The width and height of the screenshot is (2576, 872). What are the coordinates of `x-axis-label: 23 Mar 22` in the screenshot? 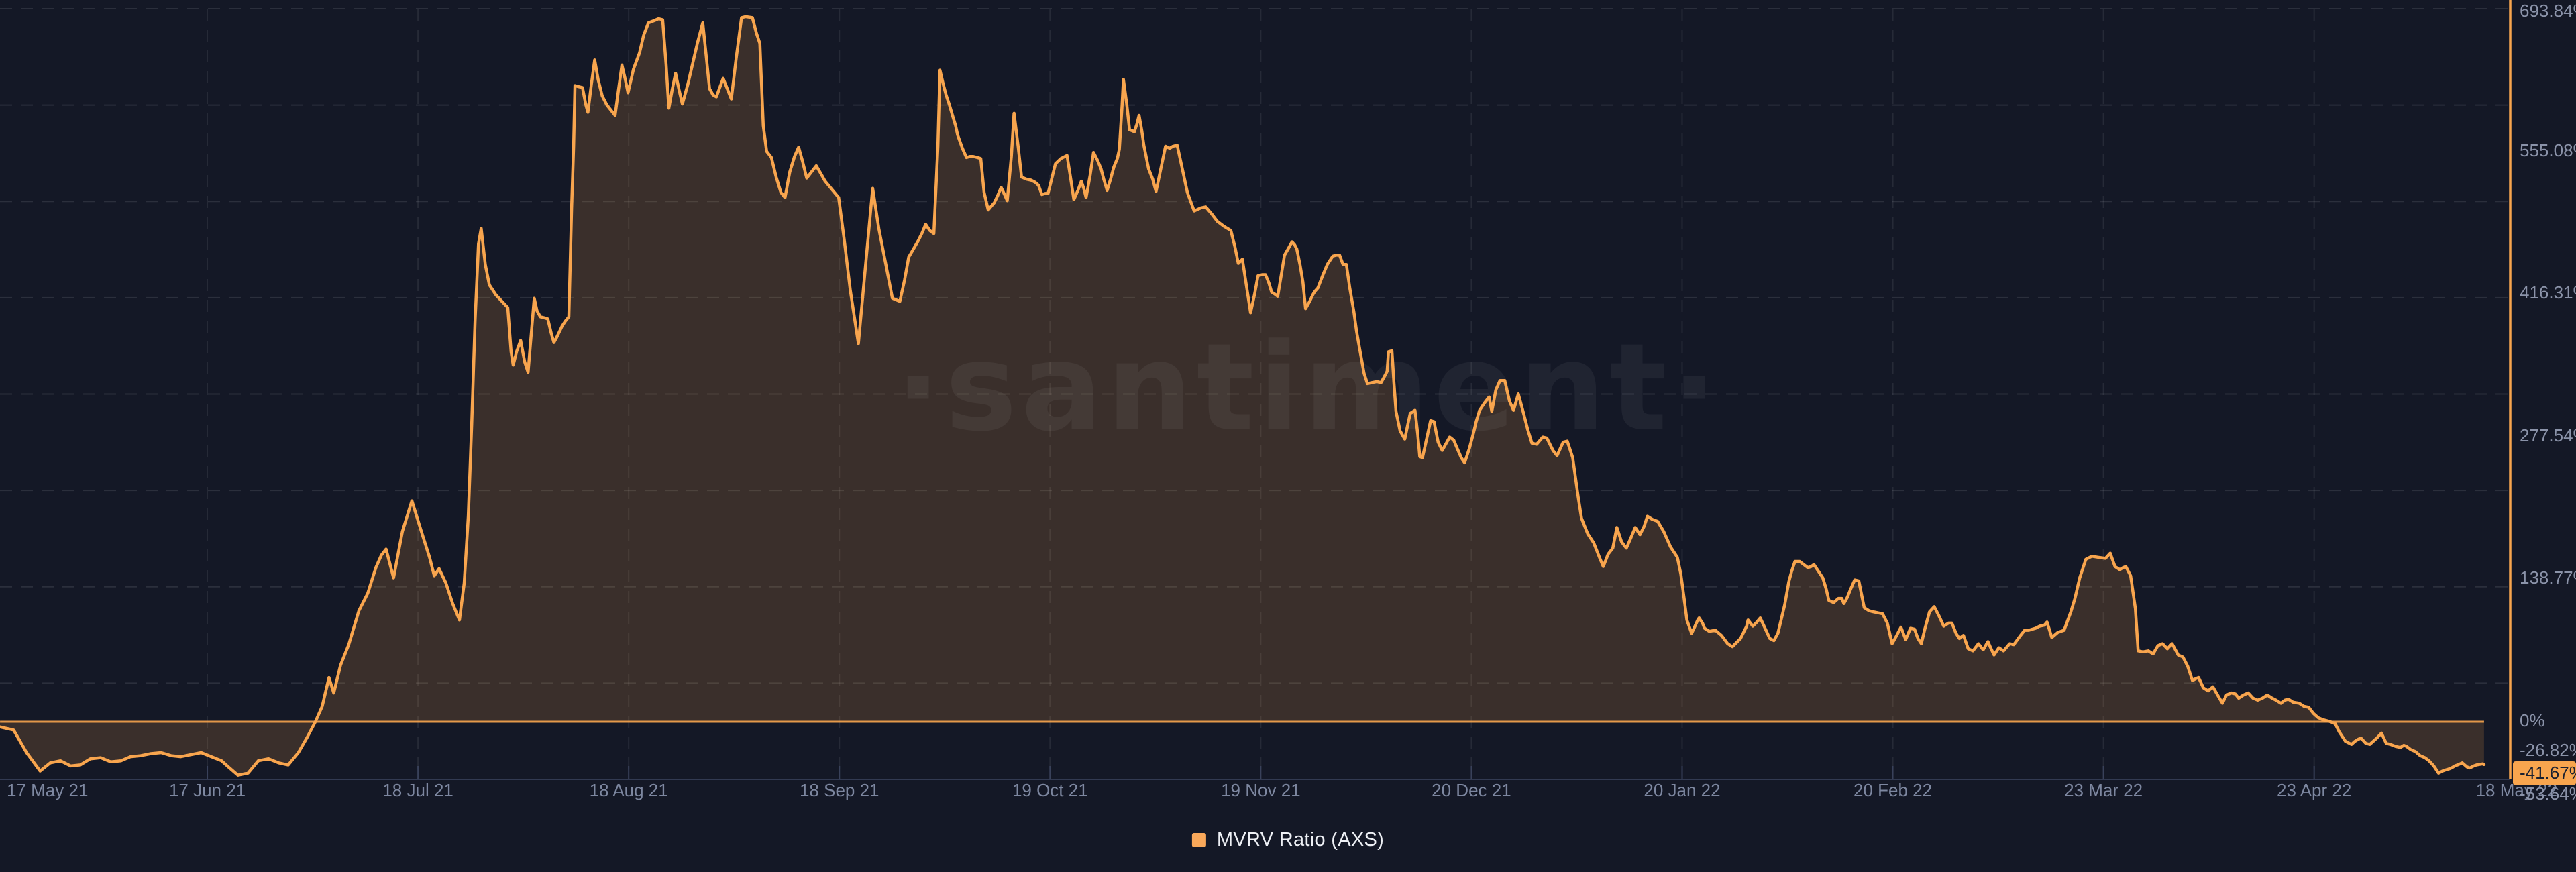 It's located at (2103, 790).